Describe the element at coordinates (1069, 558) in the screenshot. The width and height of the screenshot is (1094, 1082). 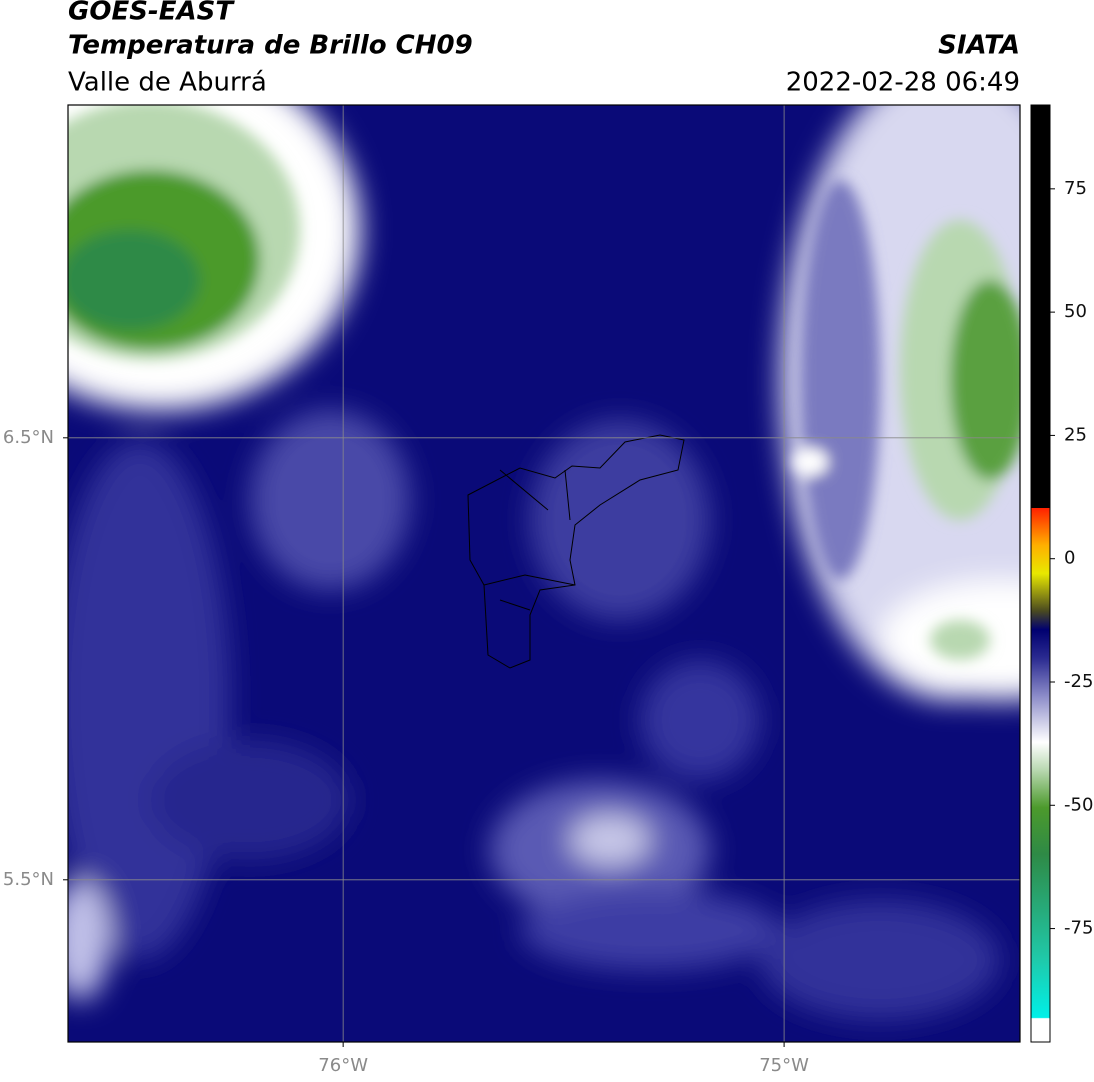
I see `colorbar-tick-label: 0` at that location.